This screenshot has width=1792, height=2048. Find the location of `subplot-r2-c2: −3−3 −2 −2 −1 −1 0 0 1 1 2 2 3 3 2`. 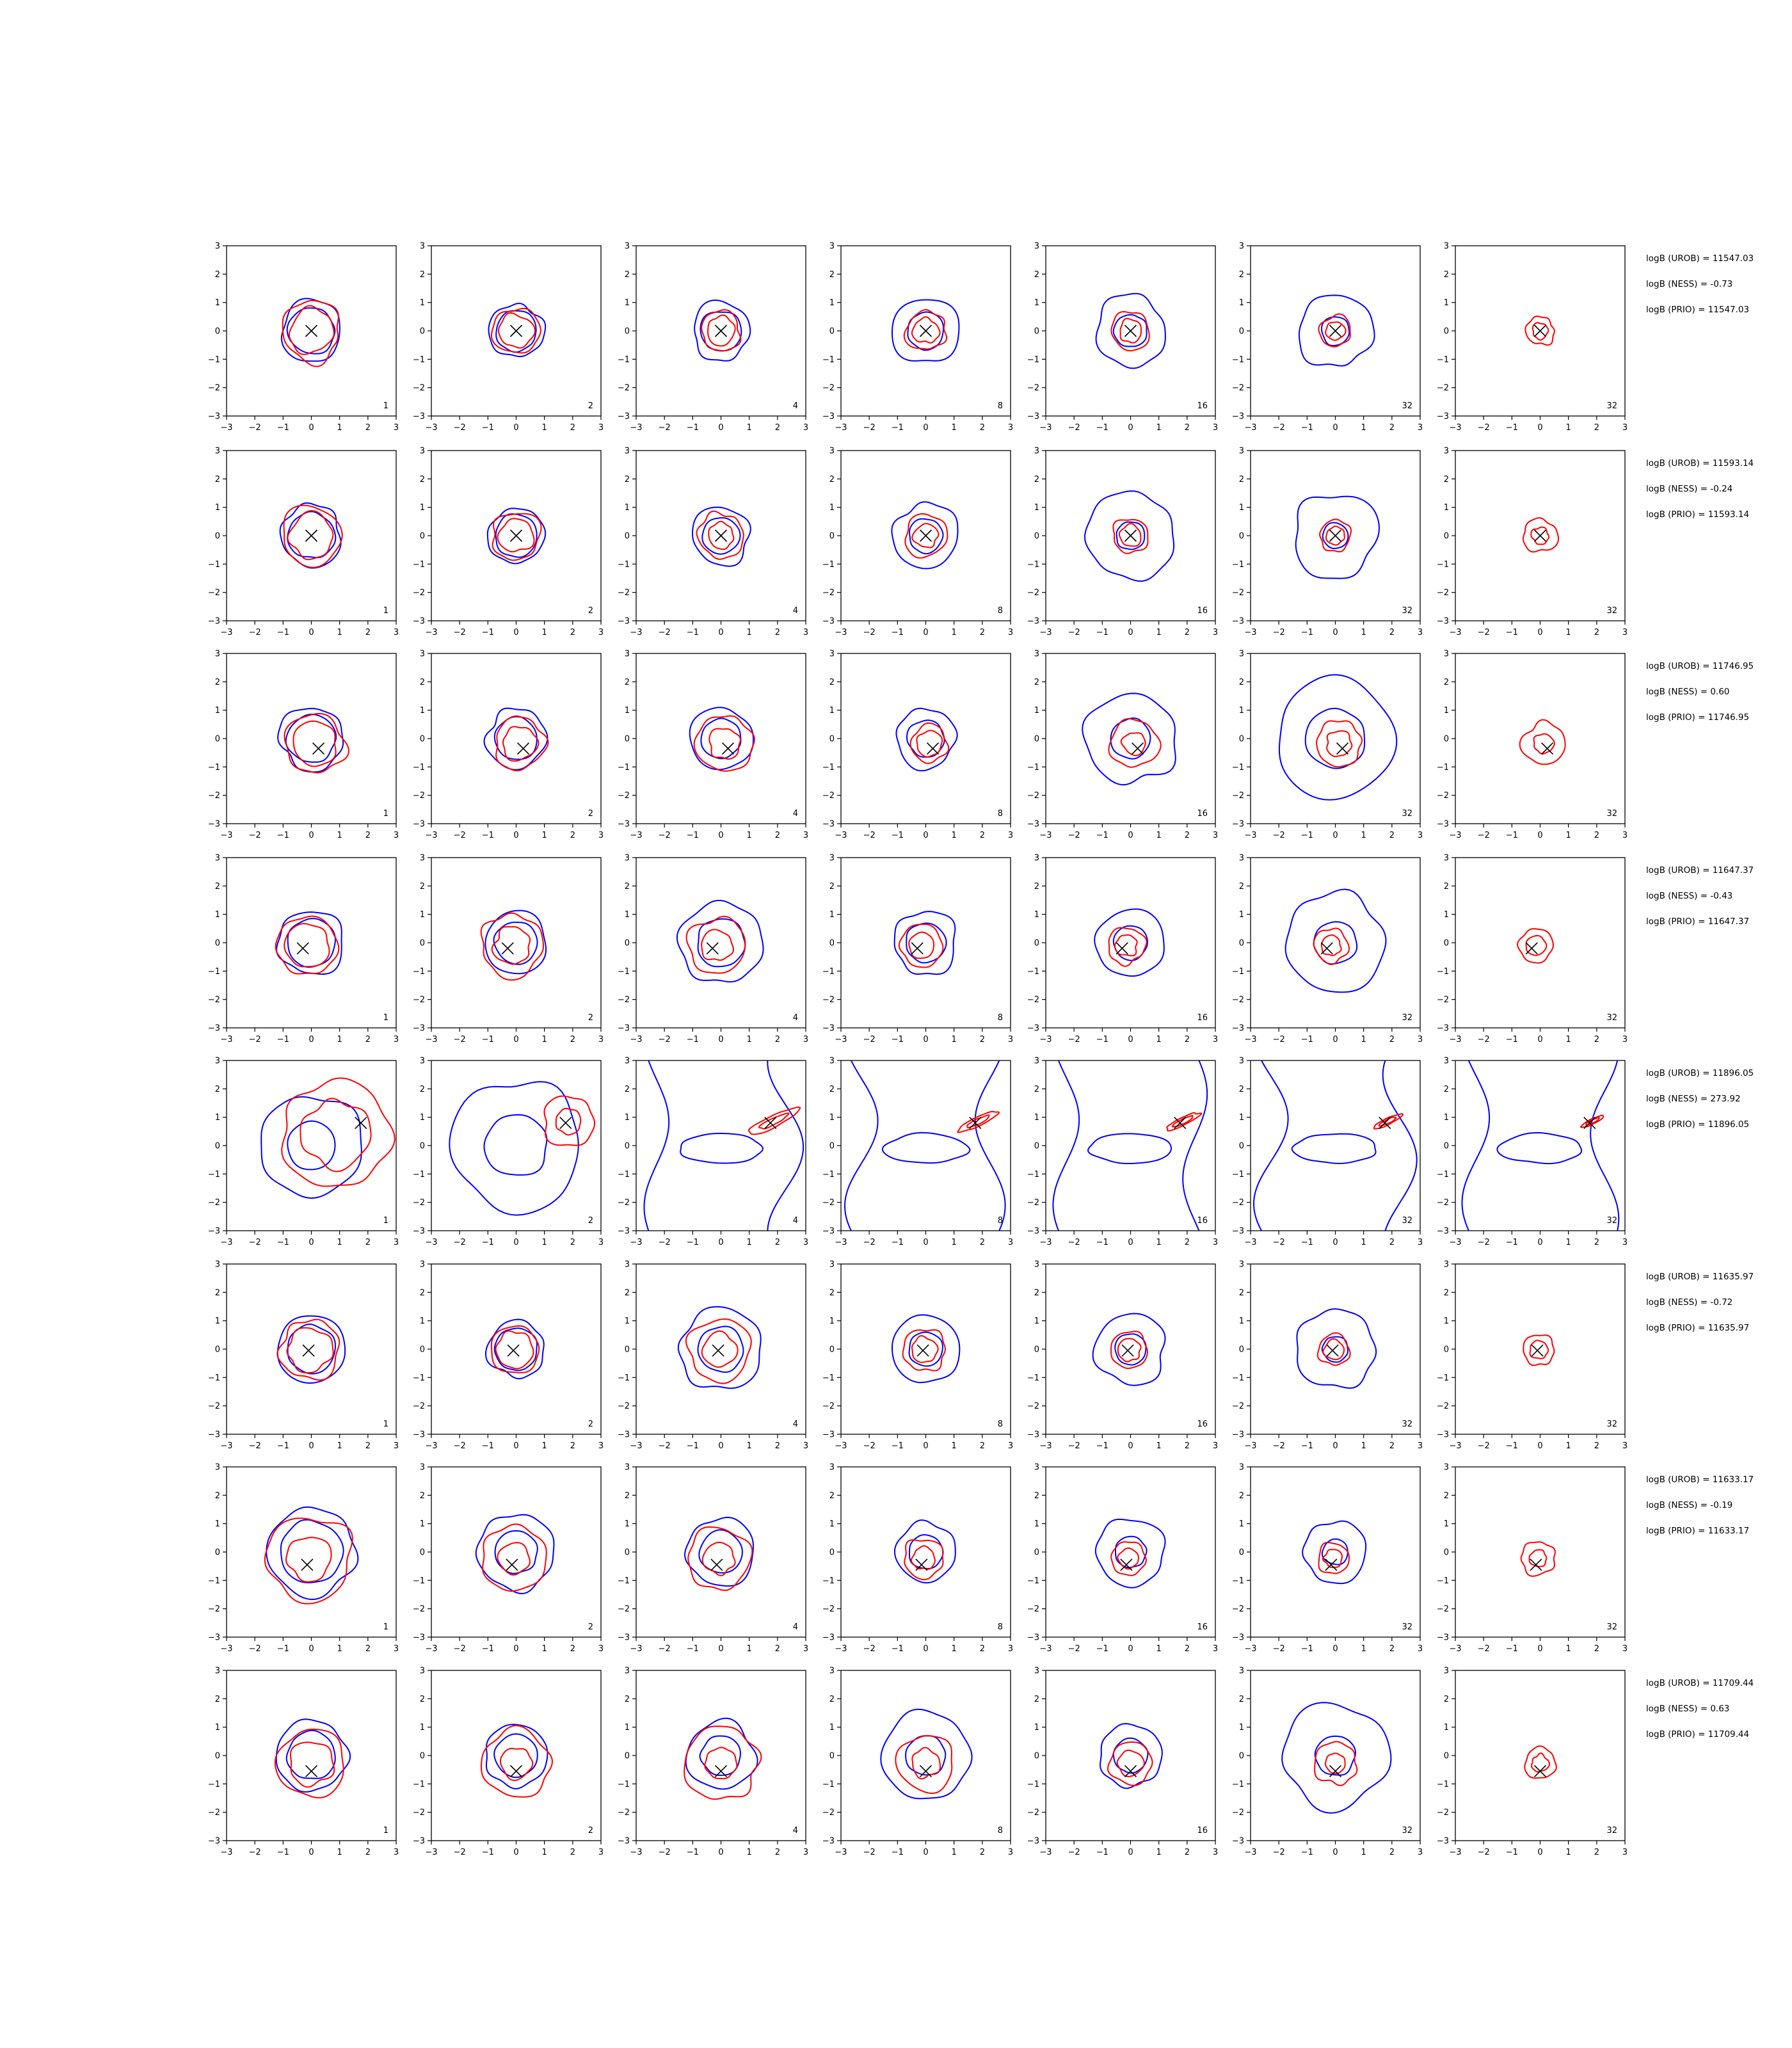

subplot-r2-c2: −3−3 −2 −2 −1 −1 0 0 1 1 2 2 3 3 2 is located at coordinates (508, 542).